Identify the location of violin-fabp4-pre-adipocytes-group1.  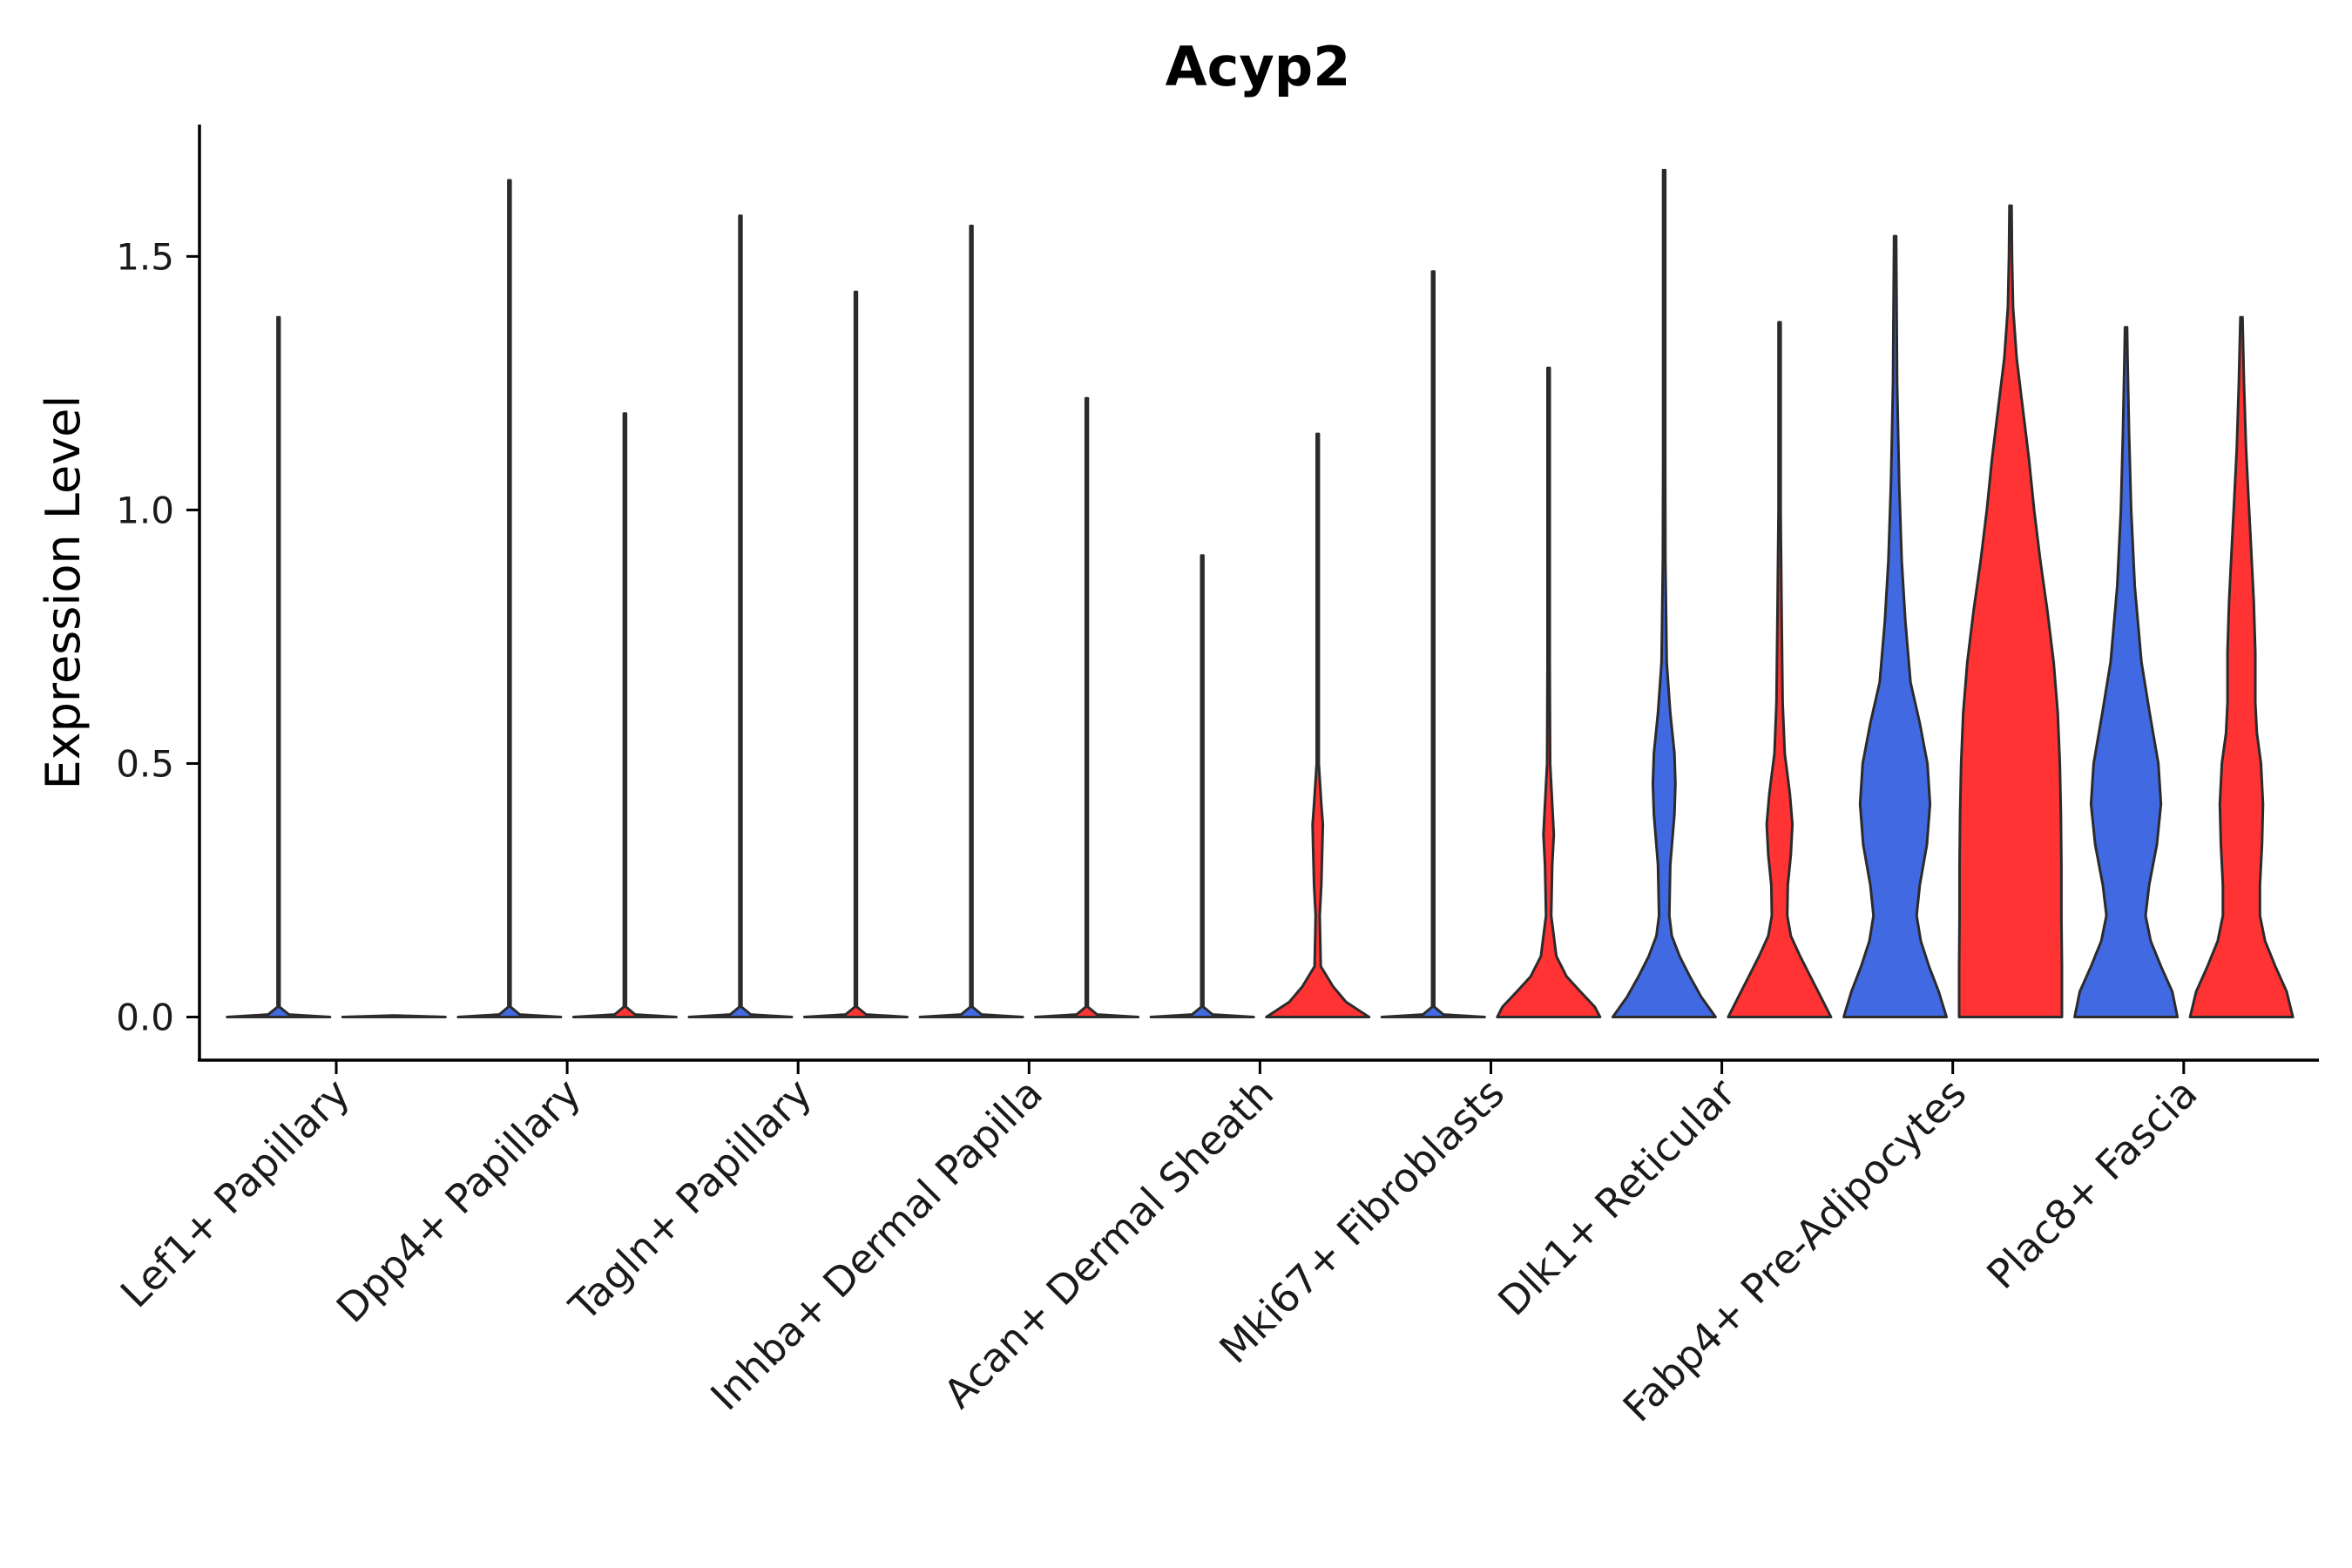
(1895, 626).